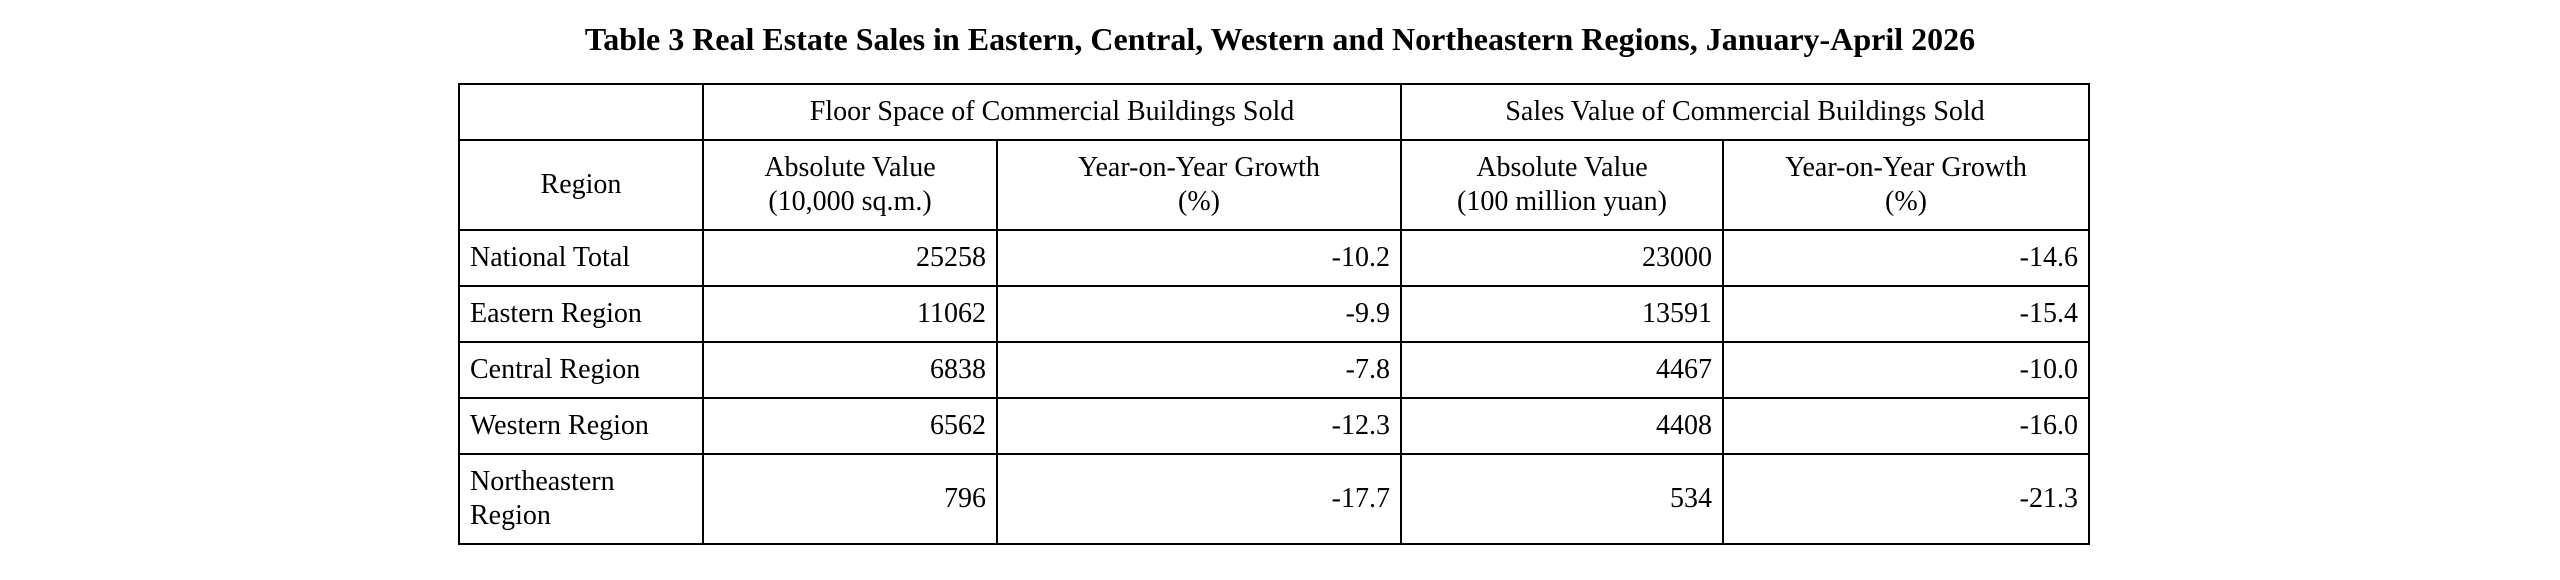  I want to click on floor-absolute-header-line1: Absolute Value, so click(850, 167).